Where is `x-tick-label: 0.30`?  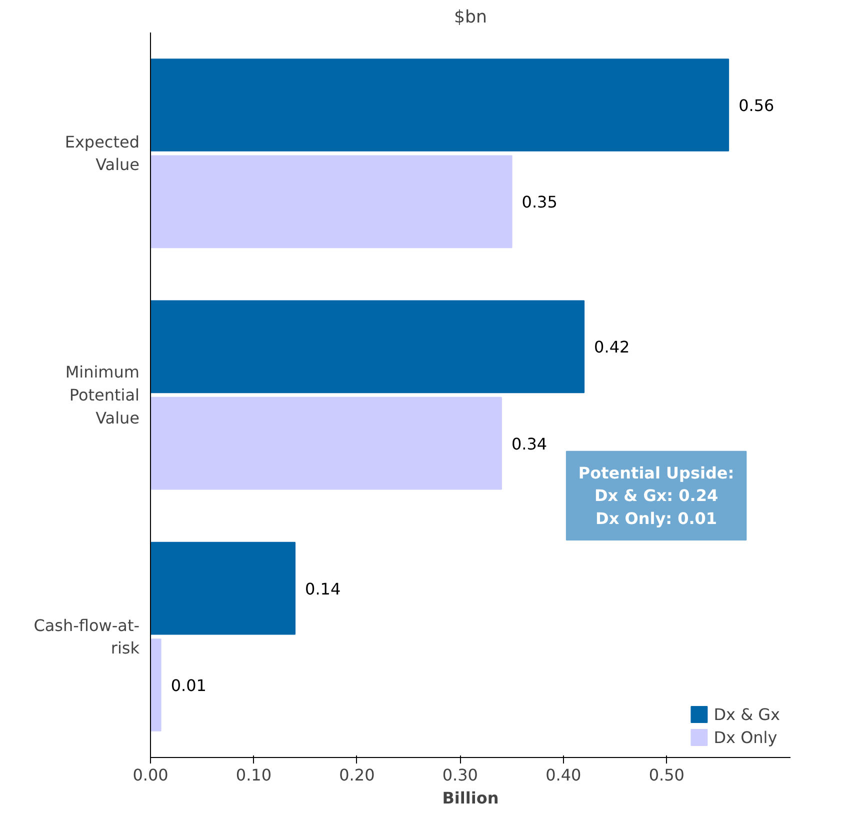 x-tick-label: 0.30 is located at coordinates (460, 775).